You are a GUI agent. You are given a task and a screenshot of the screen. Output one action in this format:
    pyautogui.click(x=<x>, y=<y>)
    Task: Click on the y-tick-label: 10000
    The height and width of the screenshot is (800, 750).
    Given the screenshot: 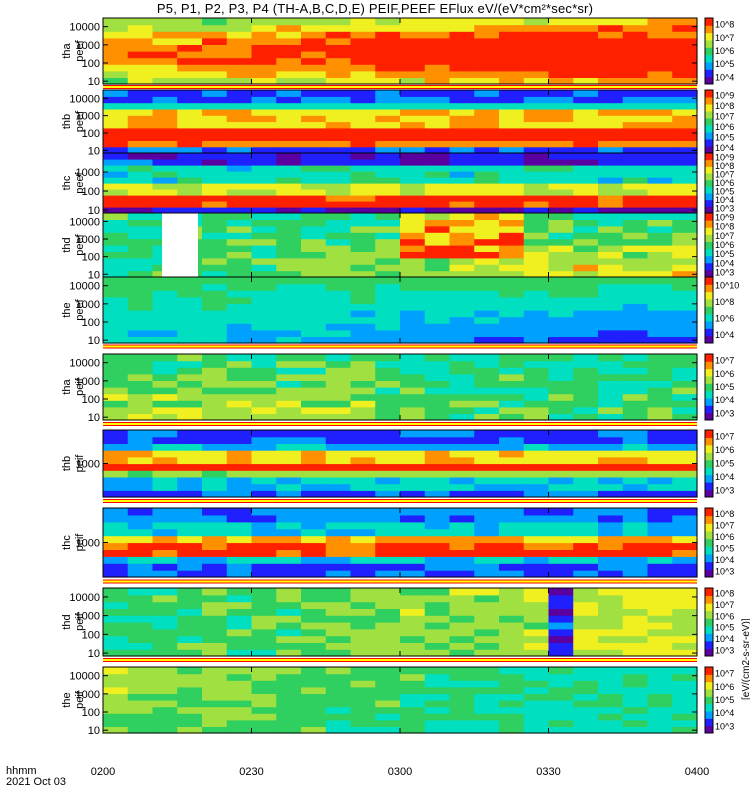 What is the action you would take?
    pyautogui.click(x=84, y=364)
    